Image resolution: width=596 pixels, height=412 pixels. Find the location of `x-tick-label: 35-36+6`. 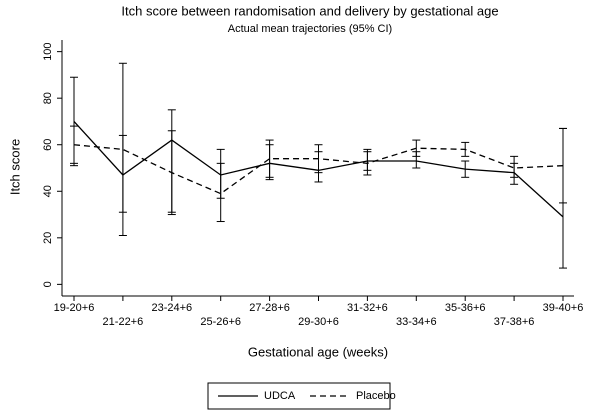

x-tick-label: 35-36+6 is located at coordinates (465, 308).